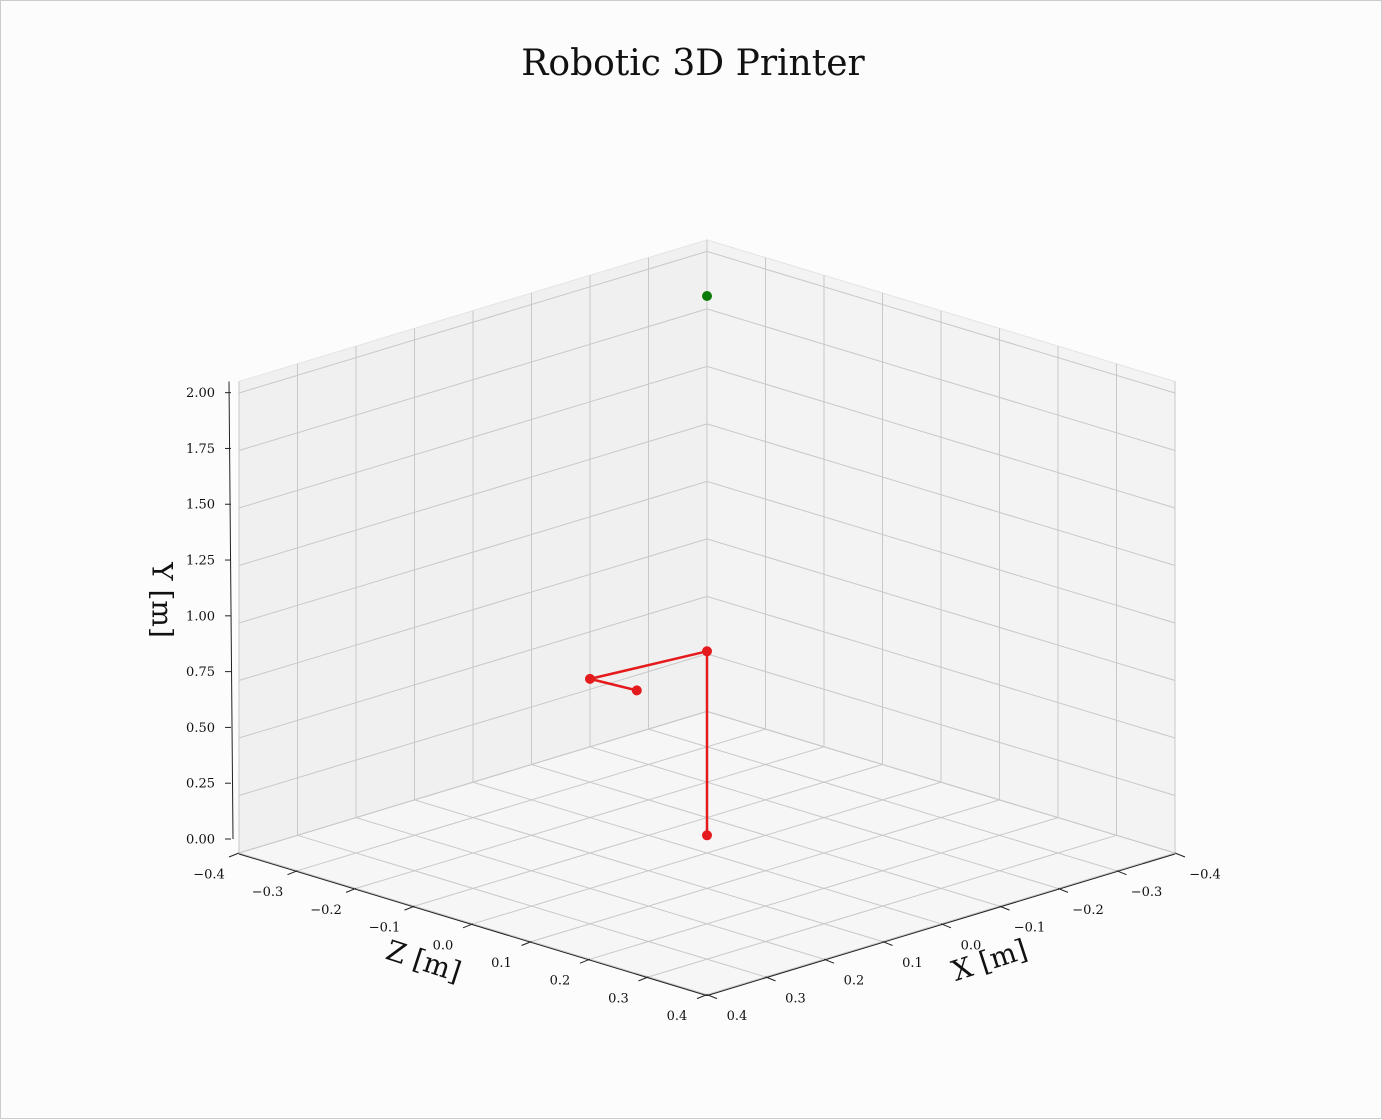 The image size is (1382, 1120). I want to click on y-tick-label: 0.25, so click(200, 784).